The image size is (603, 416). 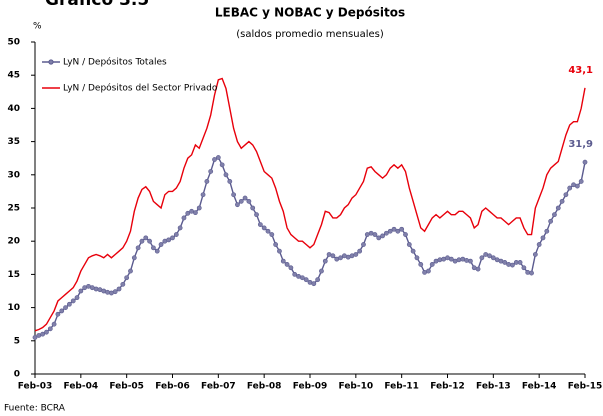 What do you see at coordinates (51, 62) in the screenshot?
I see `legend-marker` at bounding box center [51, 62].